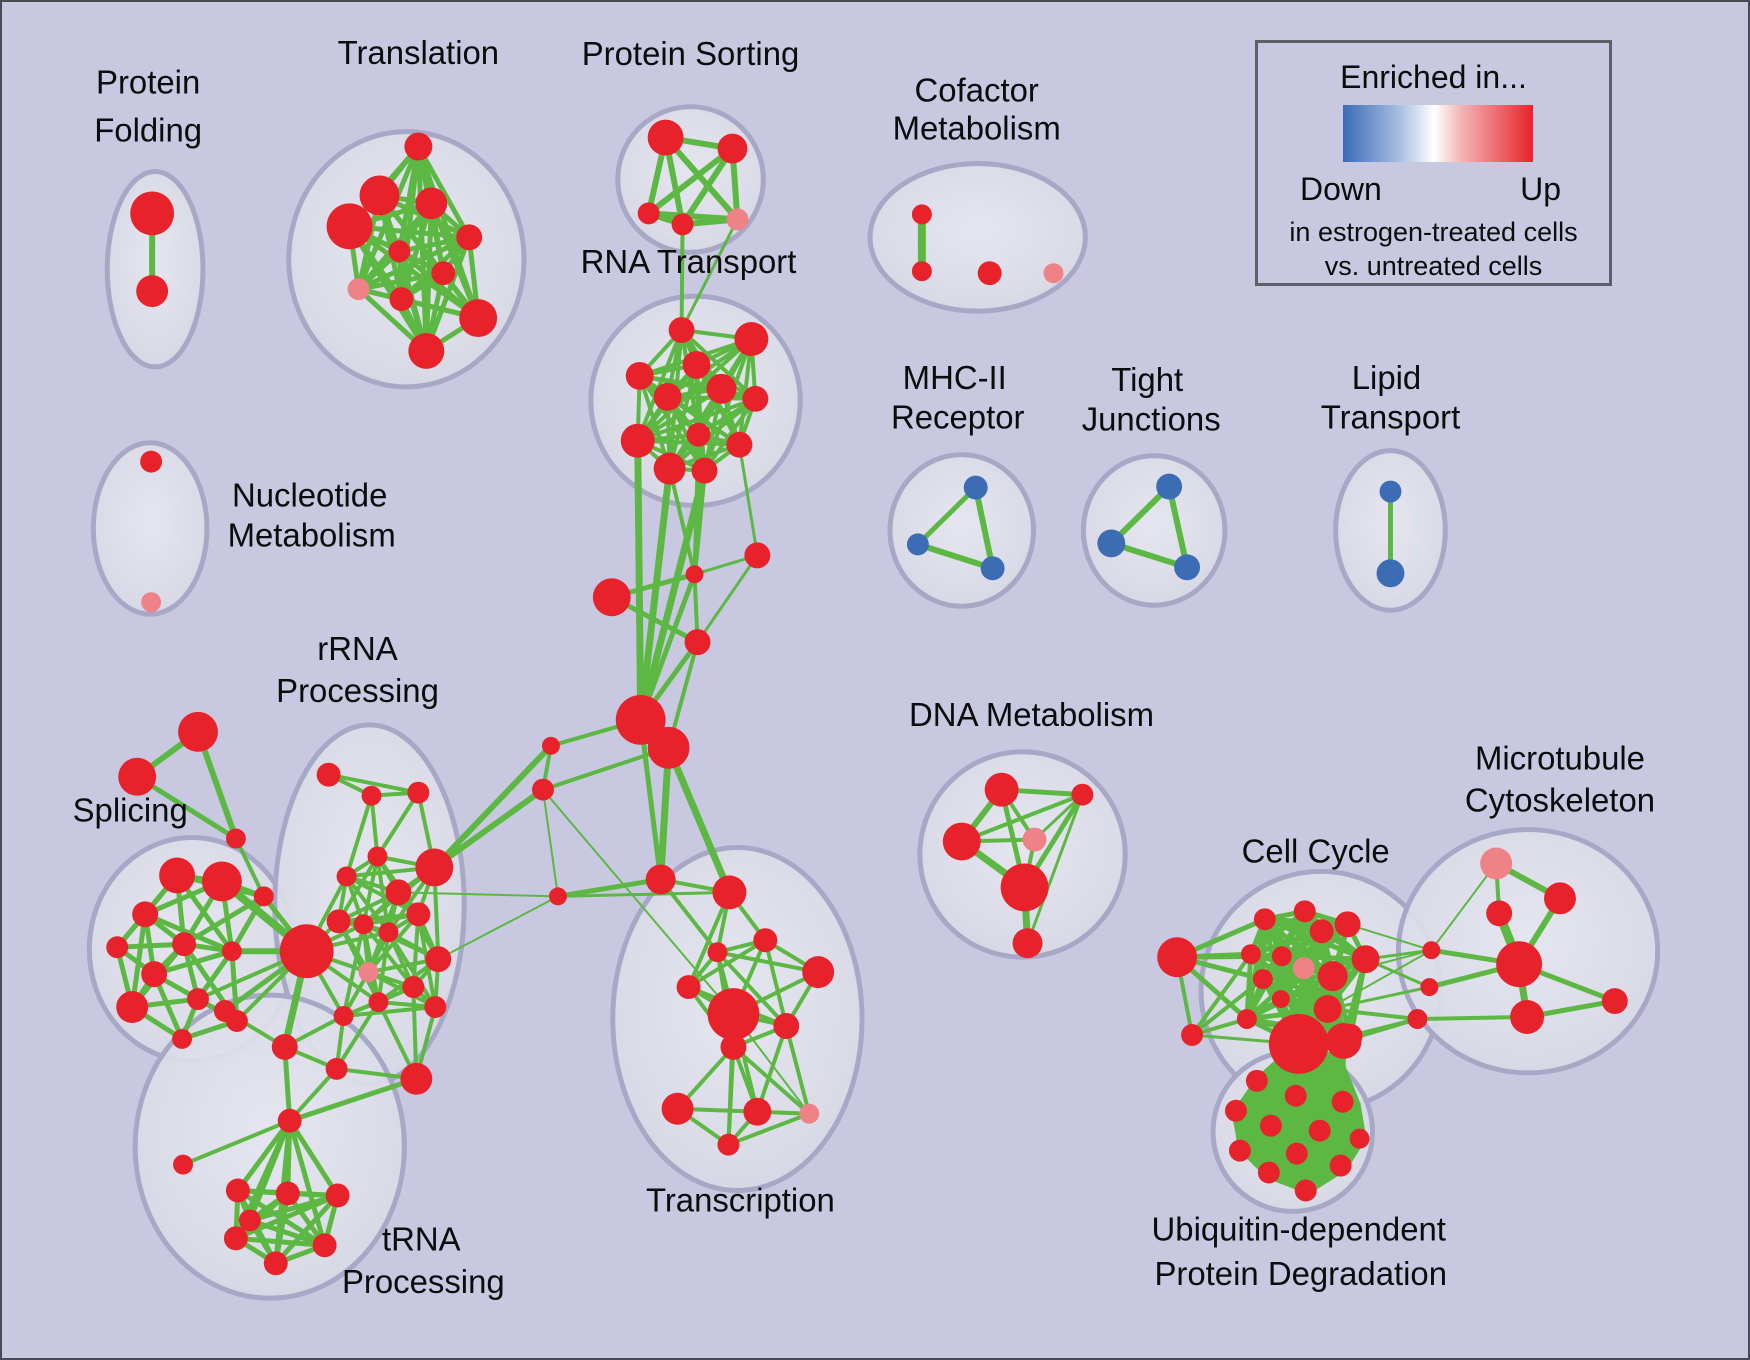  Describe the element at coordinates (1433, 266) in the screenshot. I see `legend-subtitle-line2: vs. untreated cells` at that location.